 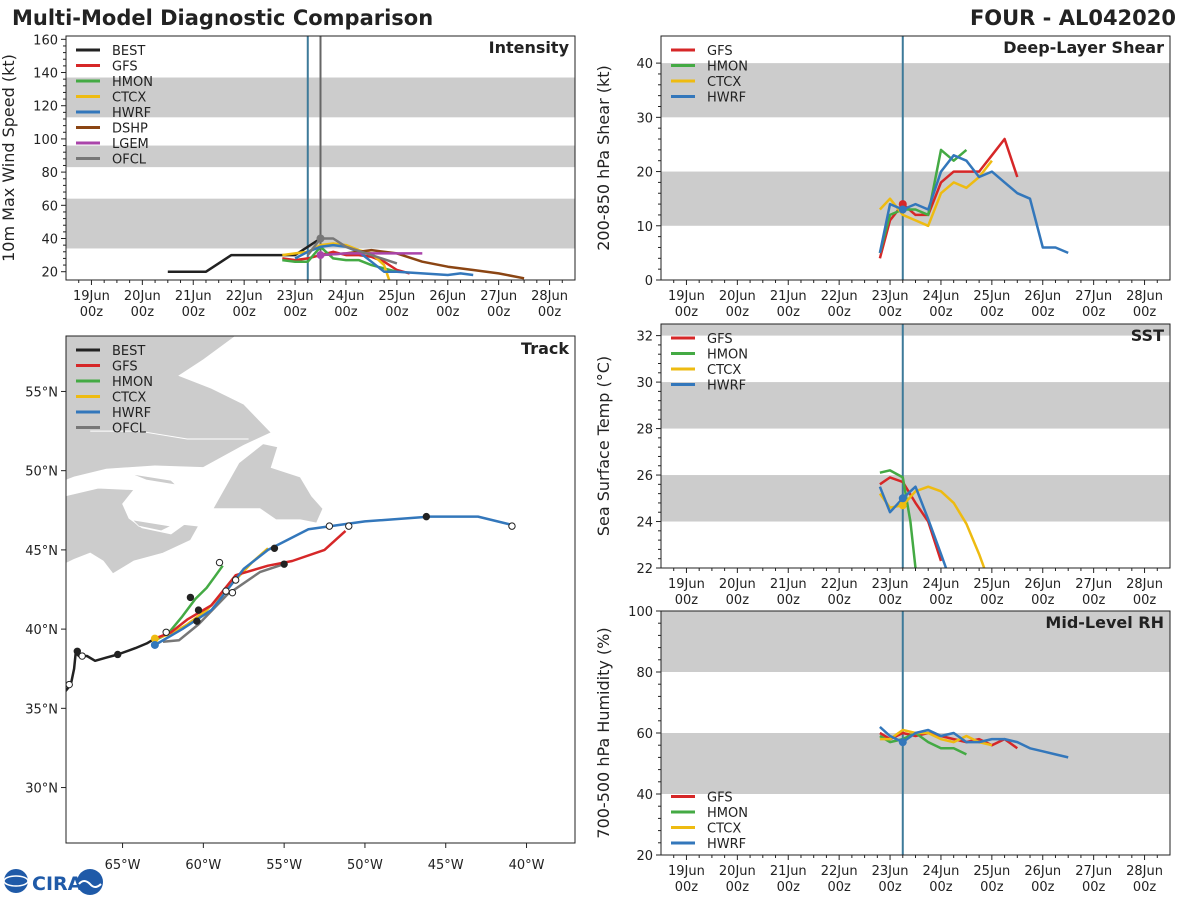 What do you see at coordinates (284, 865) in the screenshot?
I see `xtick-label: 55°W` at bounding box center [284, 865].